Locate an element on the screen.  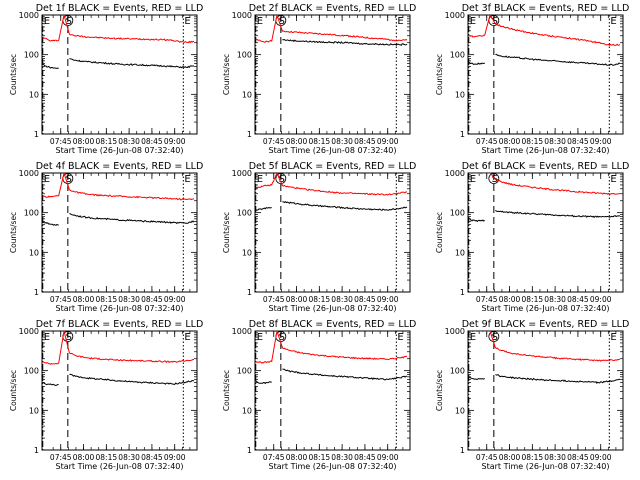
chart-title: Det 2f BLACK = Events, RED = LLD is located at coordinates (333, 8).